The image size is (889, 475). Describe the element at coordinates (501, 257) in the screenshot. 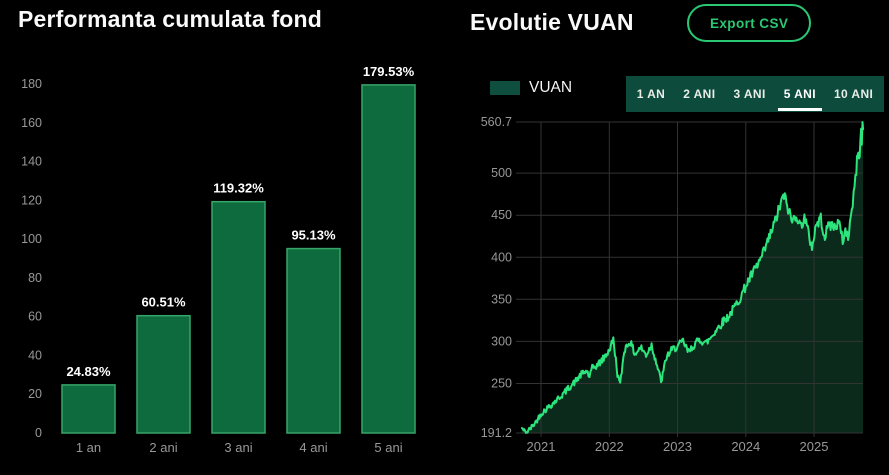

I see `line-ytick-label: 400` at that location.